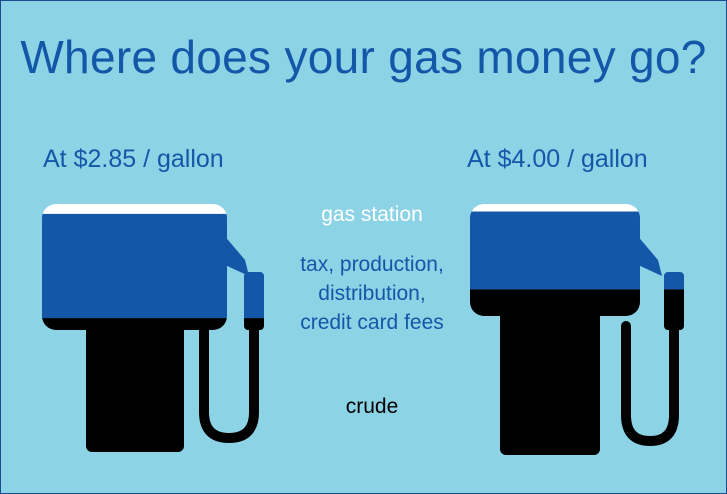  What do you see at coordinates (133, 159) in the screenshot?
I see `price-label-left: At $2.85 / gallon` at bounding box center [133, 159].